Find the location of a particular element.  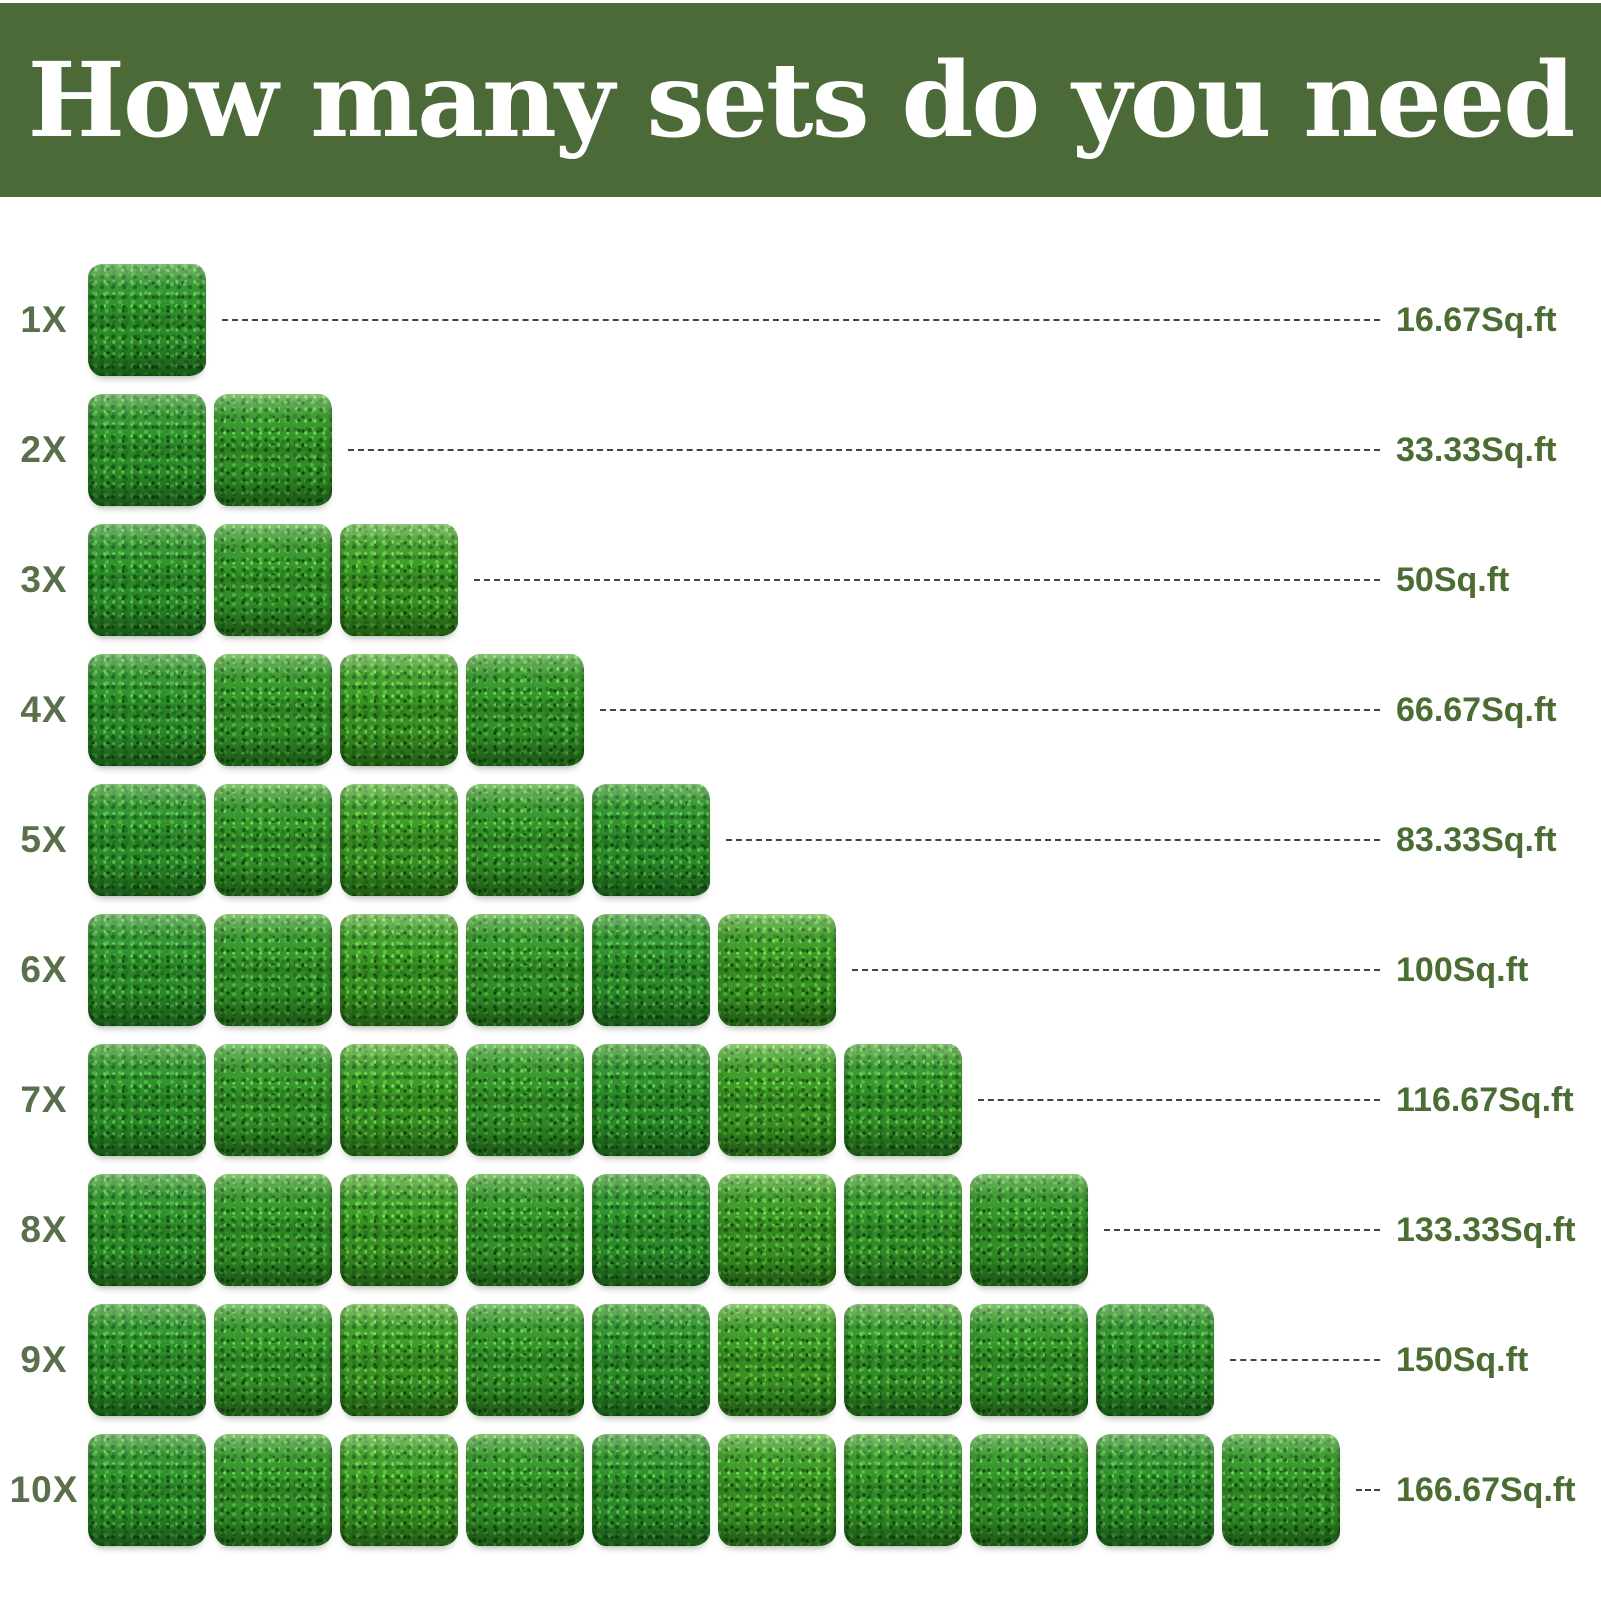

set-count-label: 1X is located at coordinates (44, 319).